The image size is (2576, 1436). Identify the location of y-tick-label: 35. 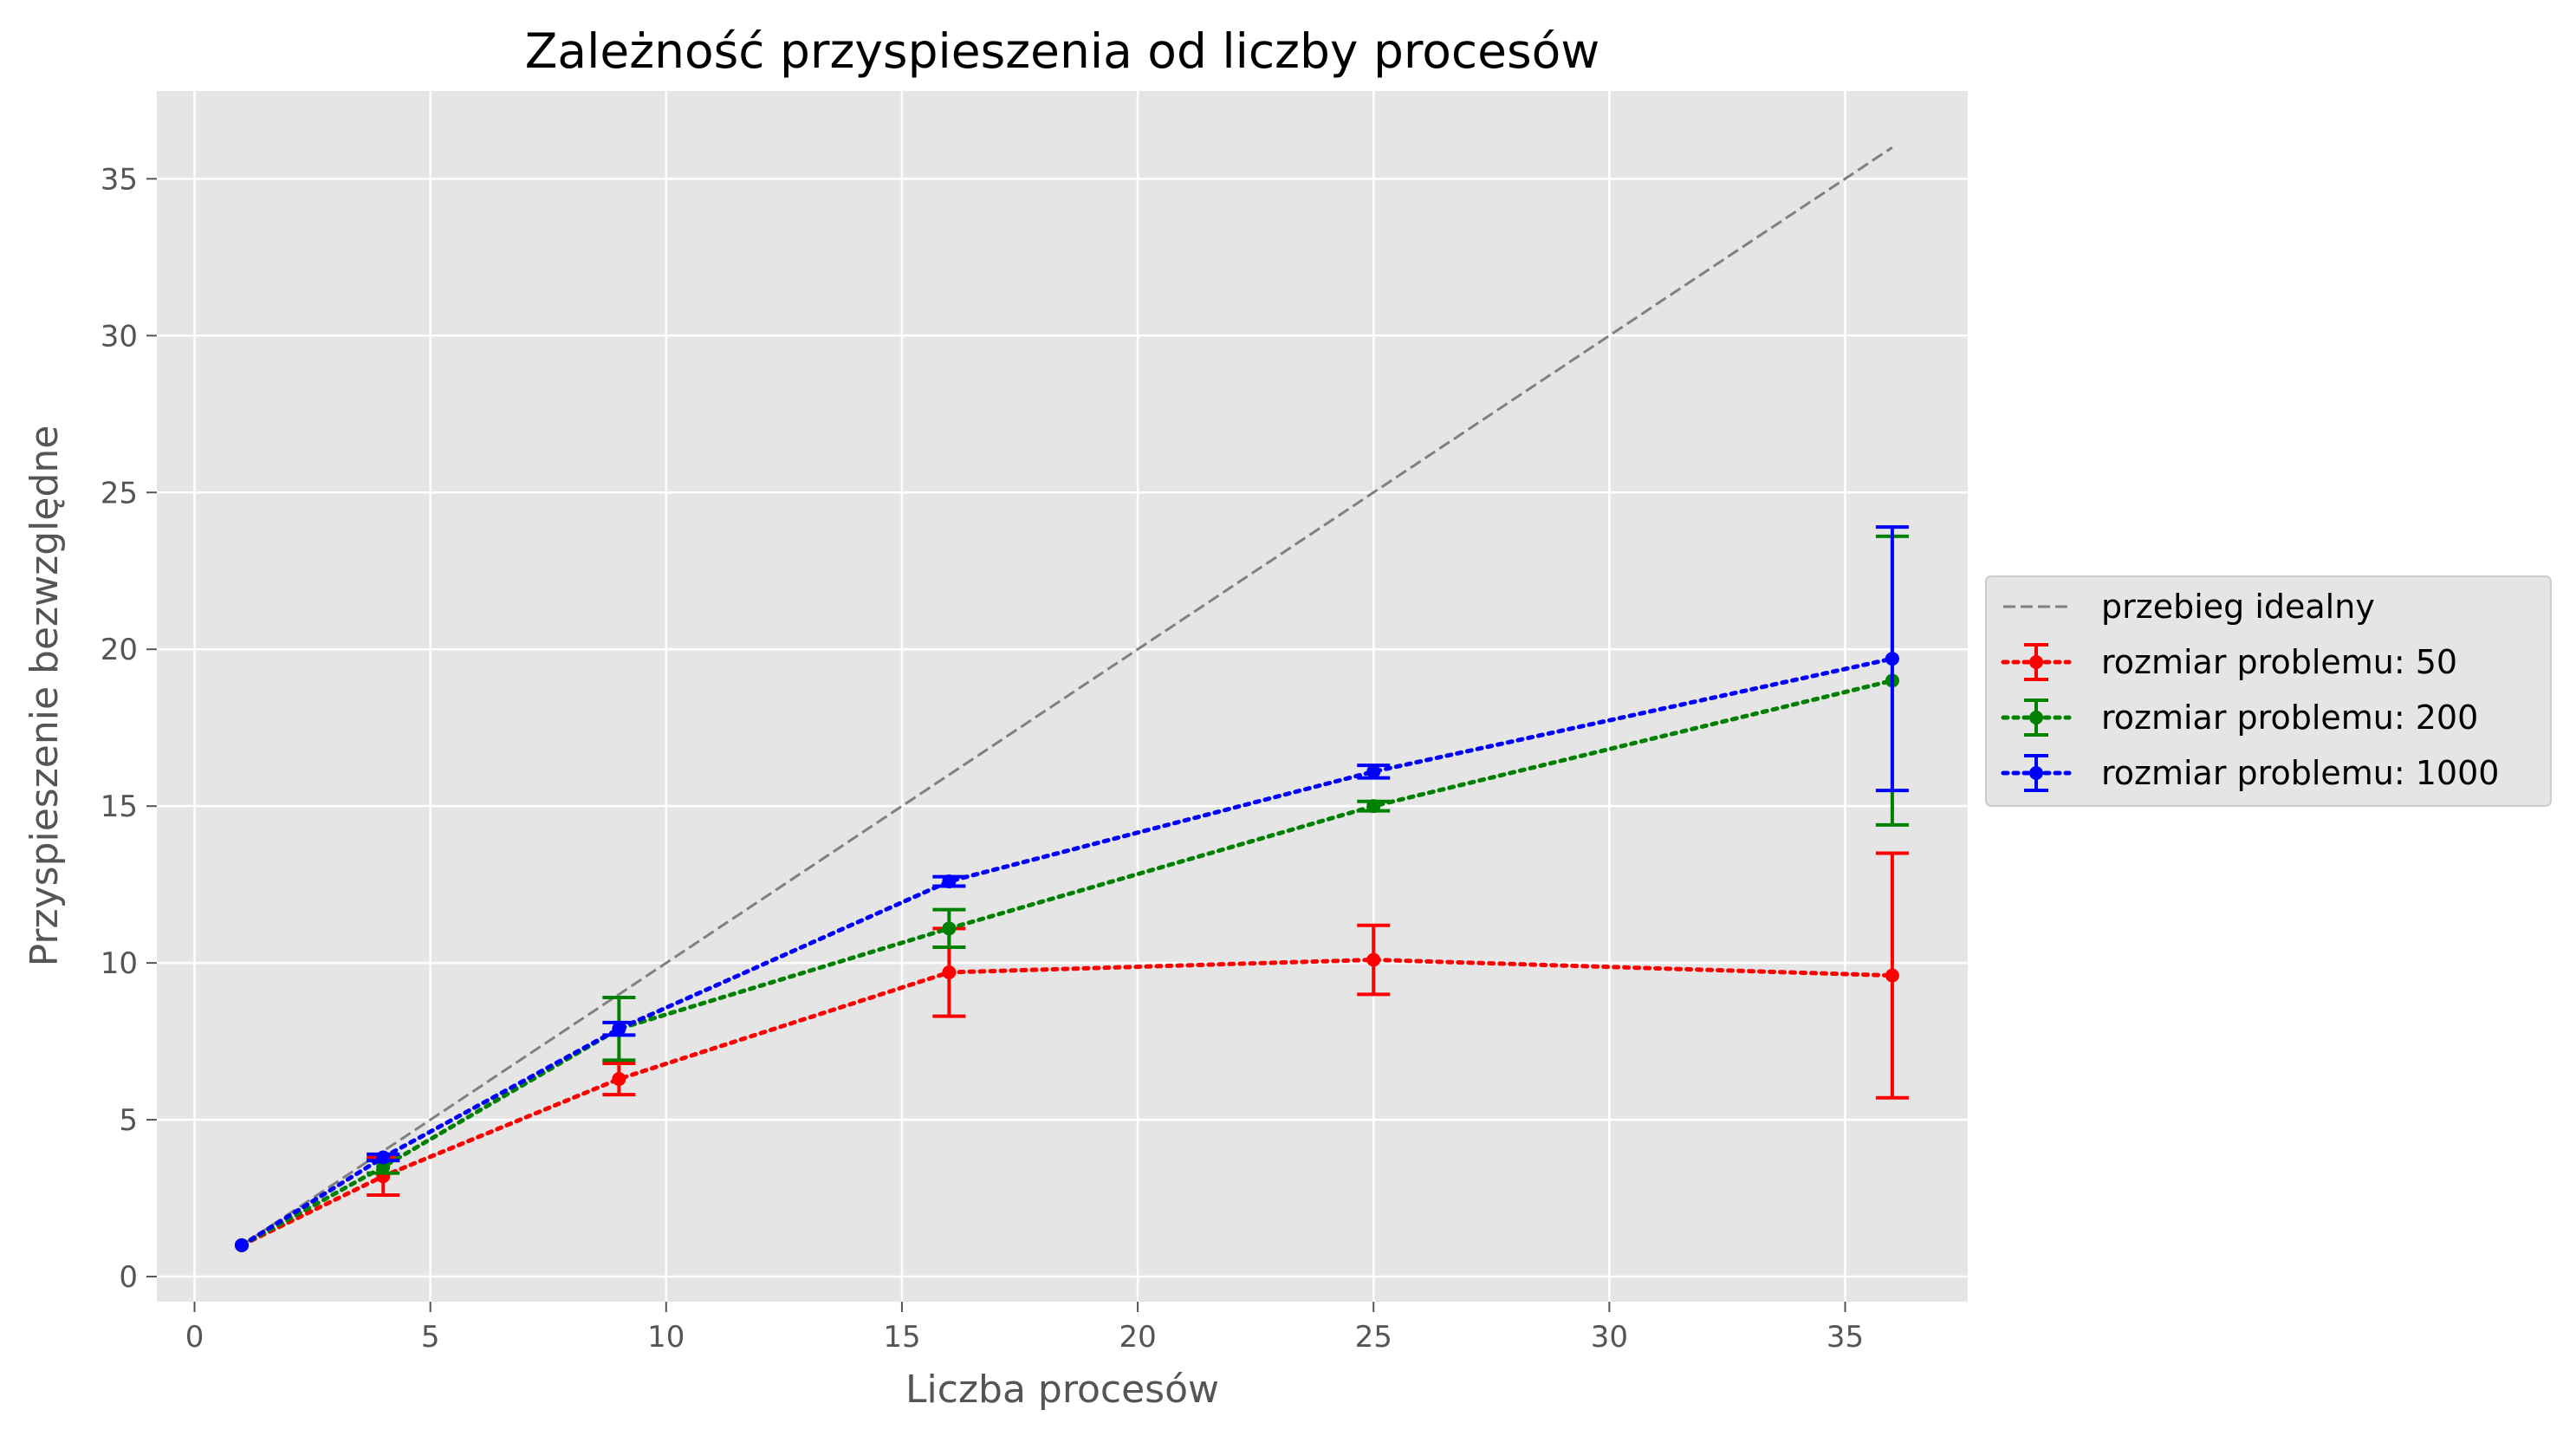
(119, 179).